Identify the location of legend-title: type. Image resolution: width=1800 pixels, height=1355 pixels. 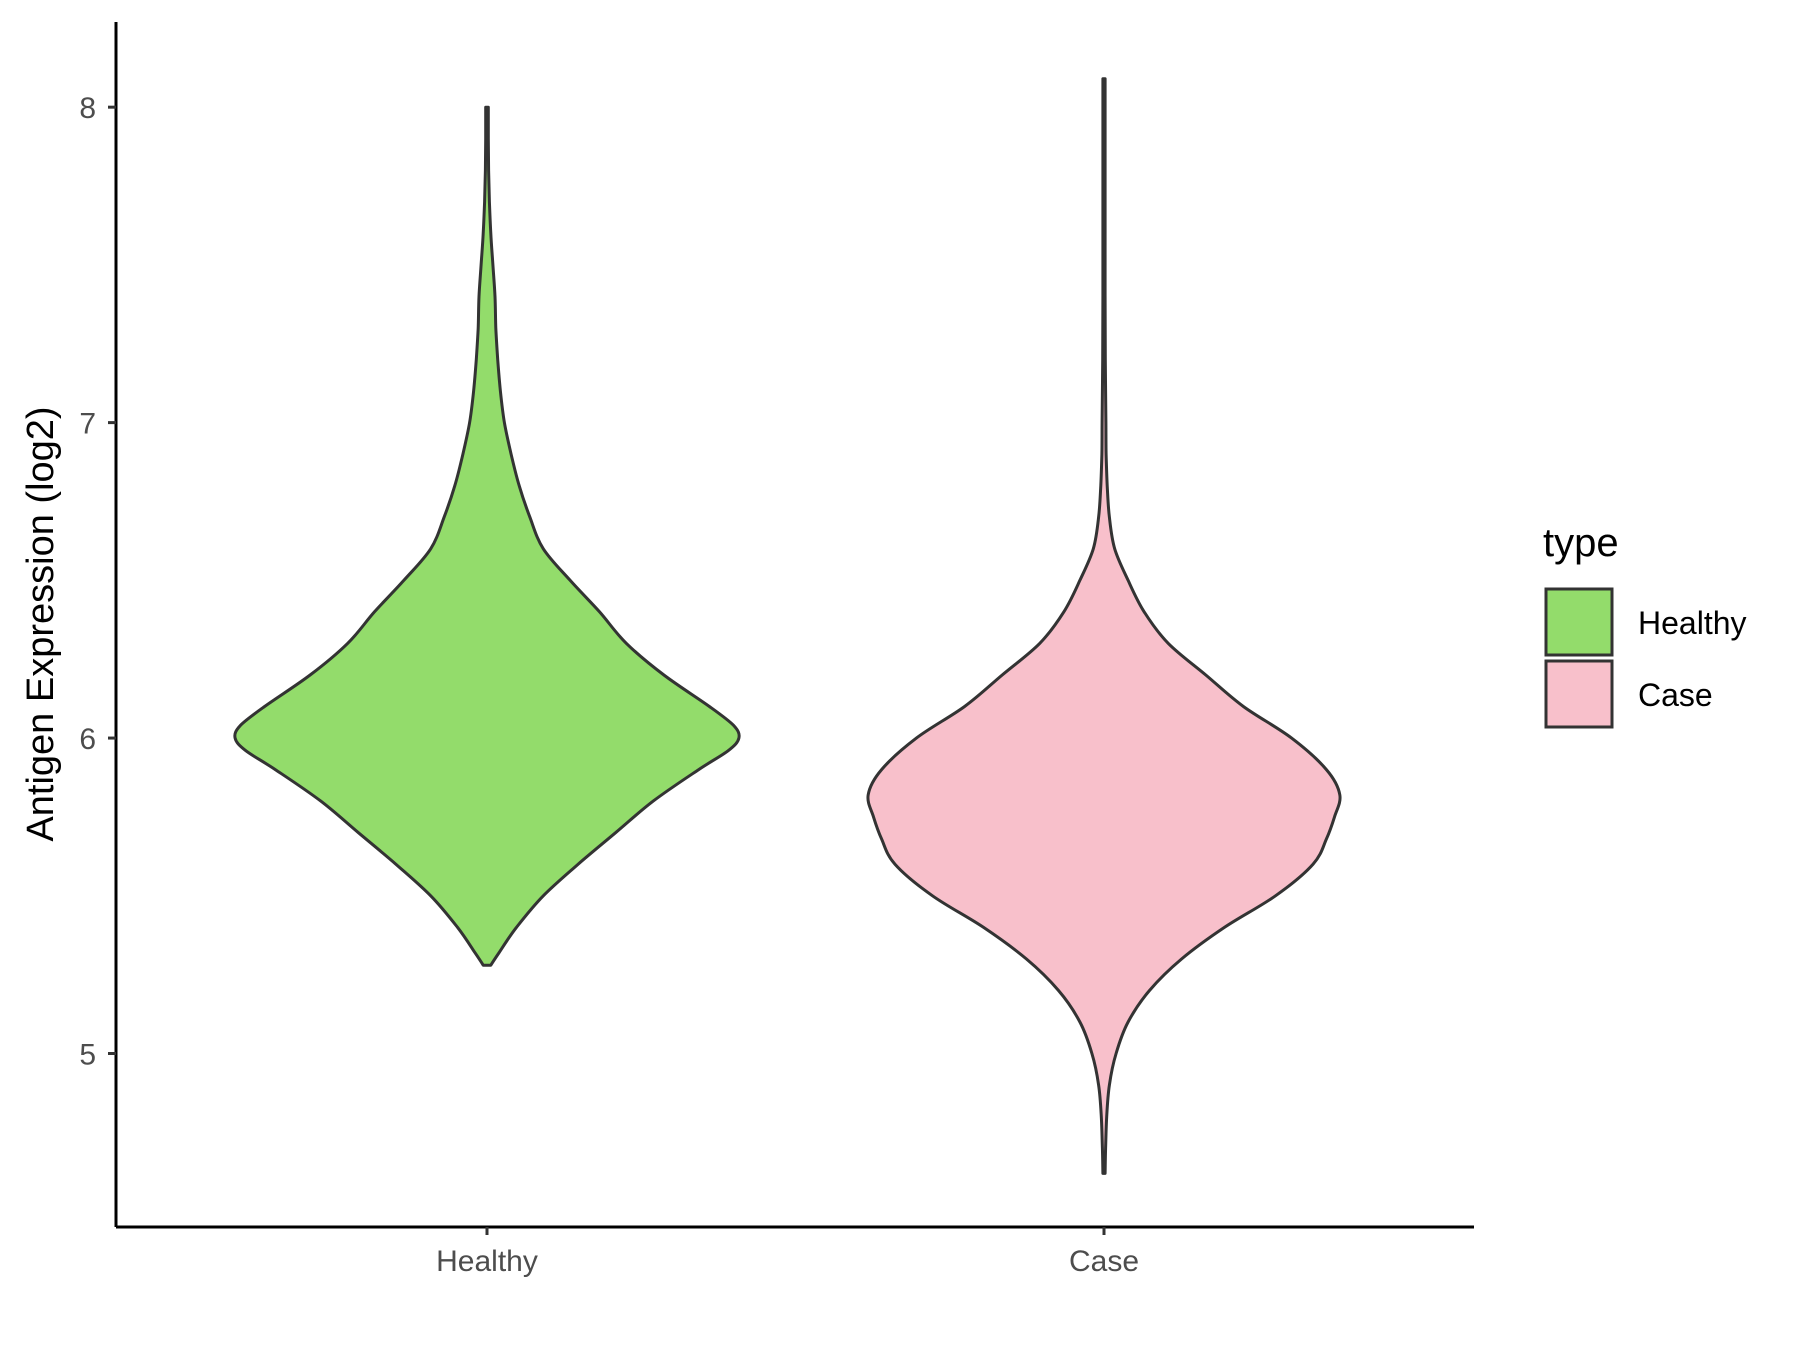
(1581, 543).